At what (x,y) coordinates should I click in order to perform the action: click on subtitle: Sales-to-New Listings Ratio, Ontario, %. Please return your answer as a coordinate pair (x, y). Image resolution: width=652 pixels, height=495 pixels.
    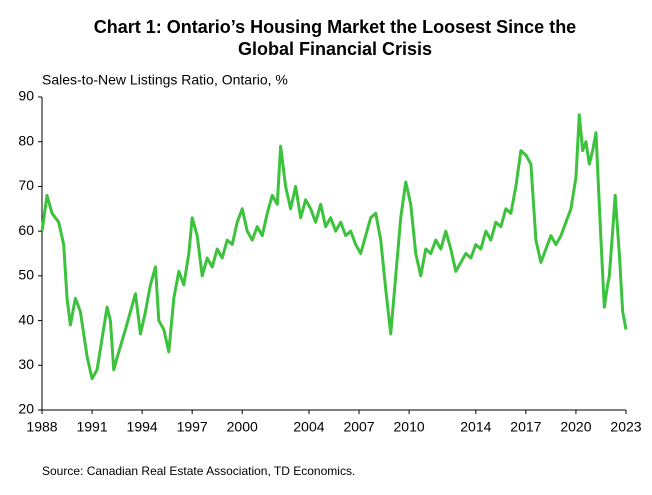
    Looking at the image, I should click on (165, 80).